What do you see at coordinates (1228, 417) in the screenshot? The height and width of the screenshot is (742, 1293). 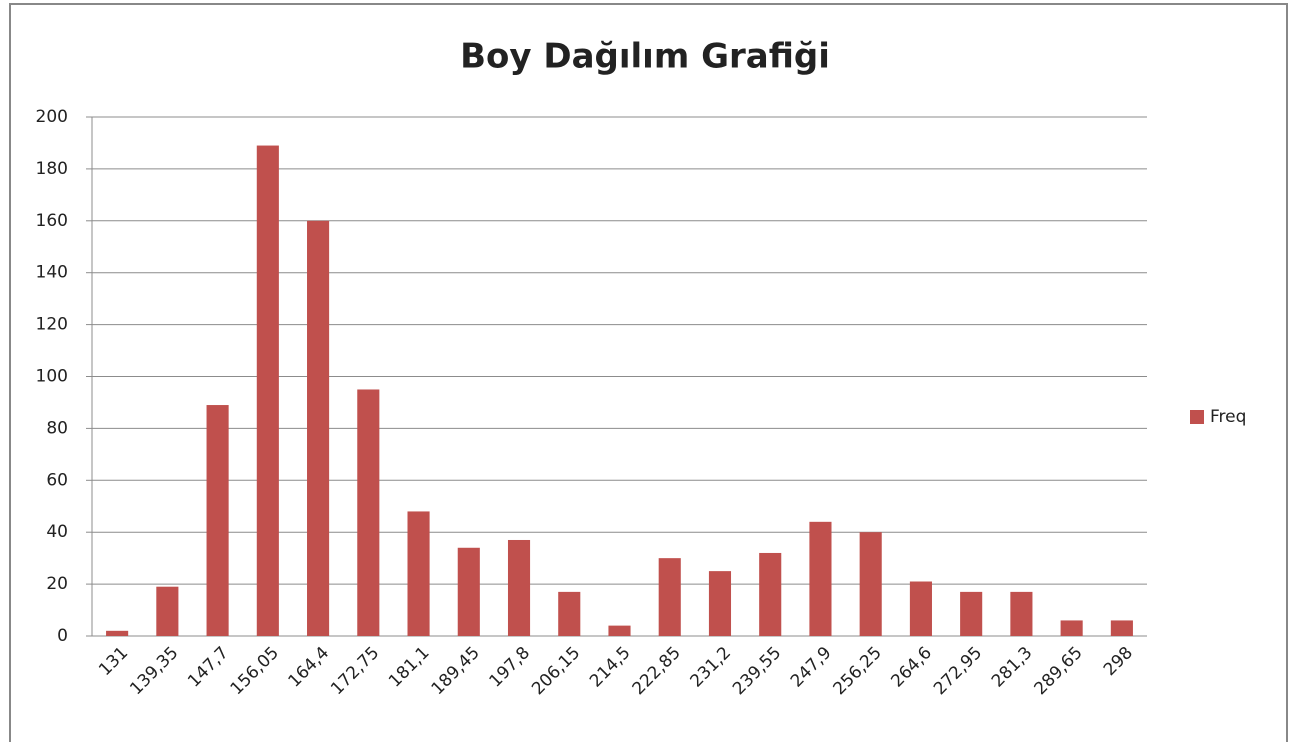 I see `legend-label: Freq` at bounding box center [1228, 417].